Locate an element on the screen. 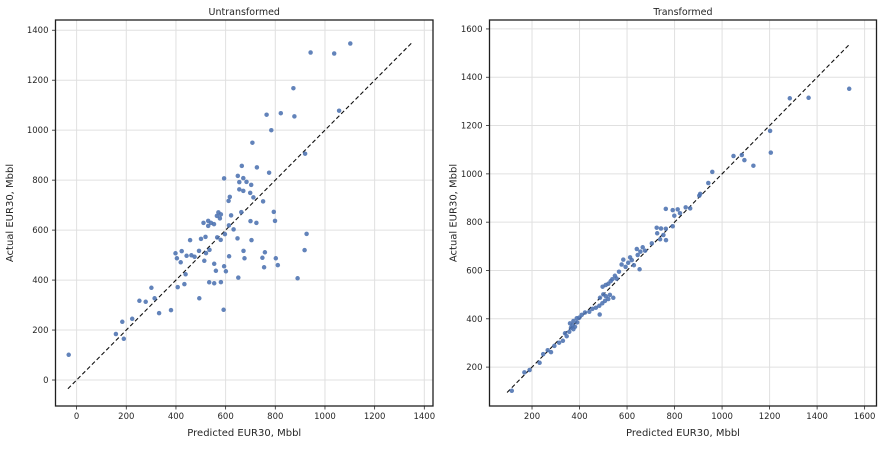 The image size is (893, 450). y-axis-label: Actual EUR30, Mbbl is located at coordinates (454, 213).